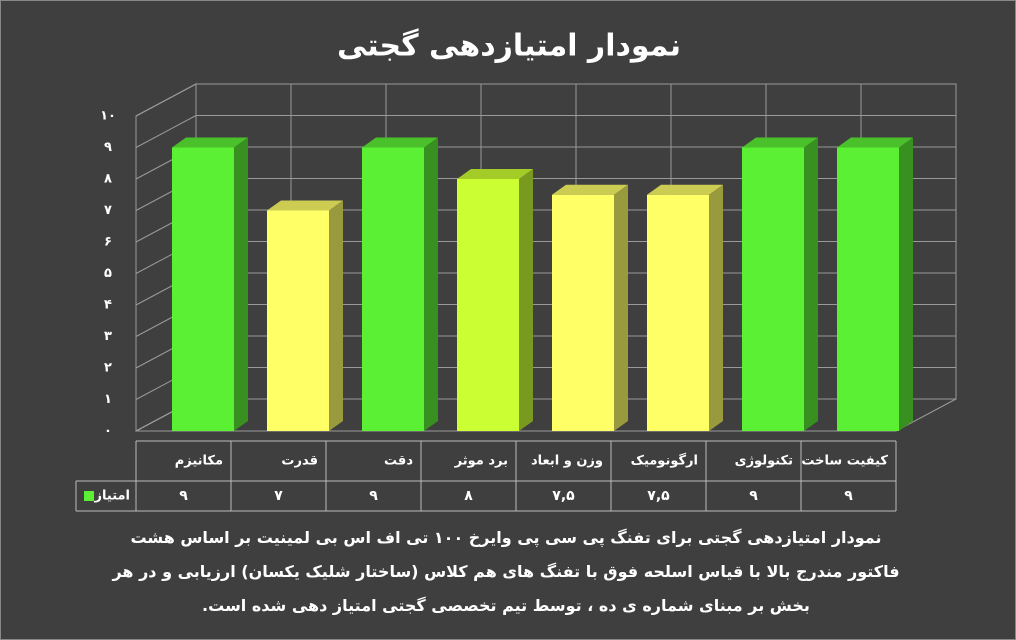  What do you see at coordinates (844, 461) in the screenshot?
I see `x-tick-label: کیفیت ساخت` at bounding box center [844, 461].